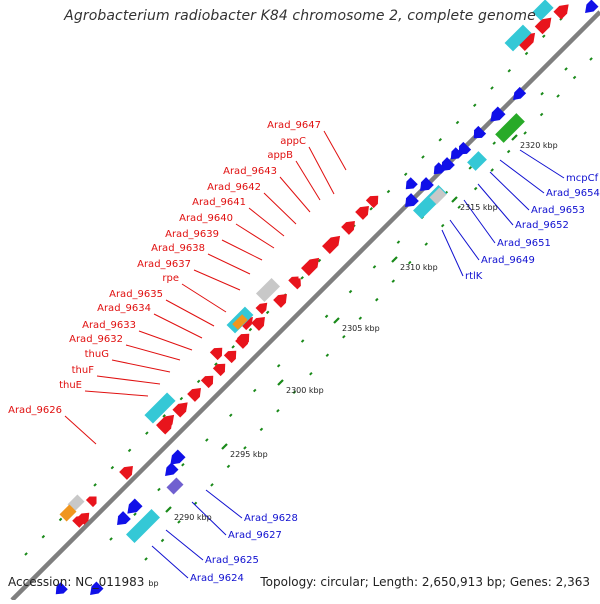 The width and height of the screenshot is (600, 604). Describe the element at coordinates (439, 168) in the screenshot. I see `gene-rev-b4` at that location.